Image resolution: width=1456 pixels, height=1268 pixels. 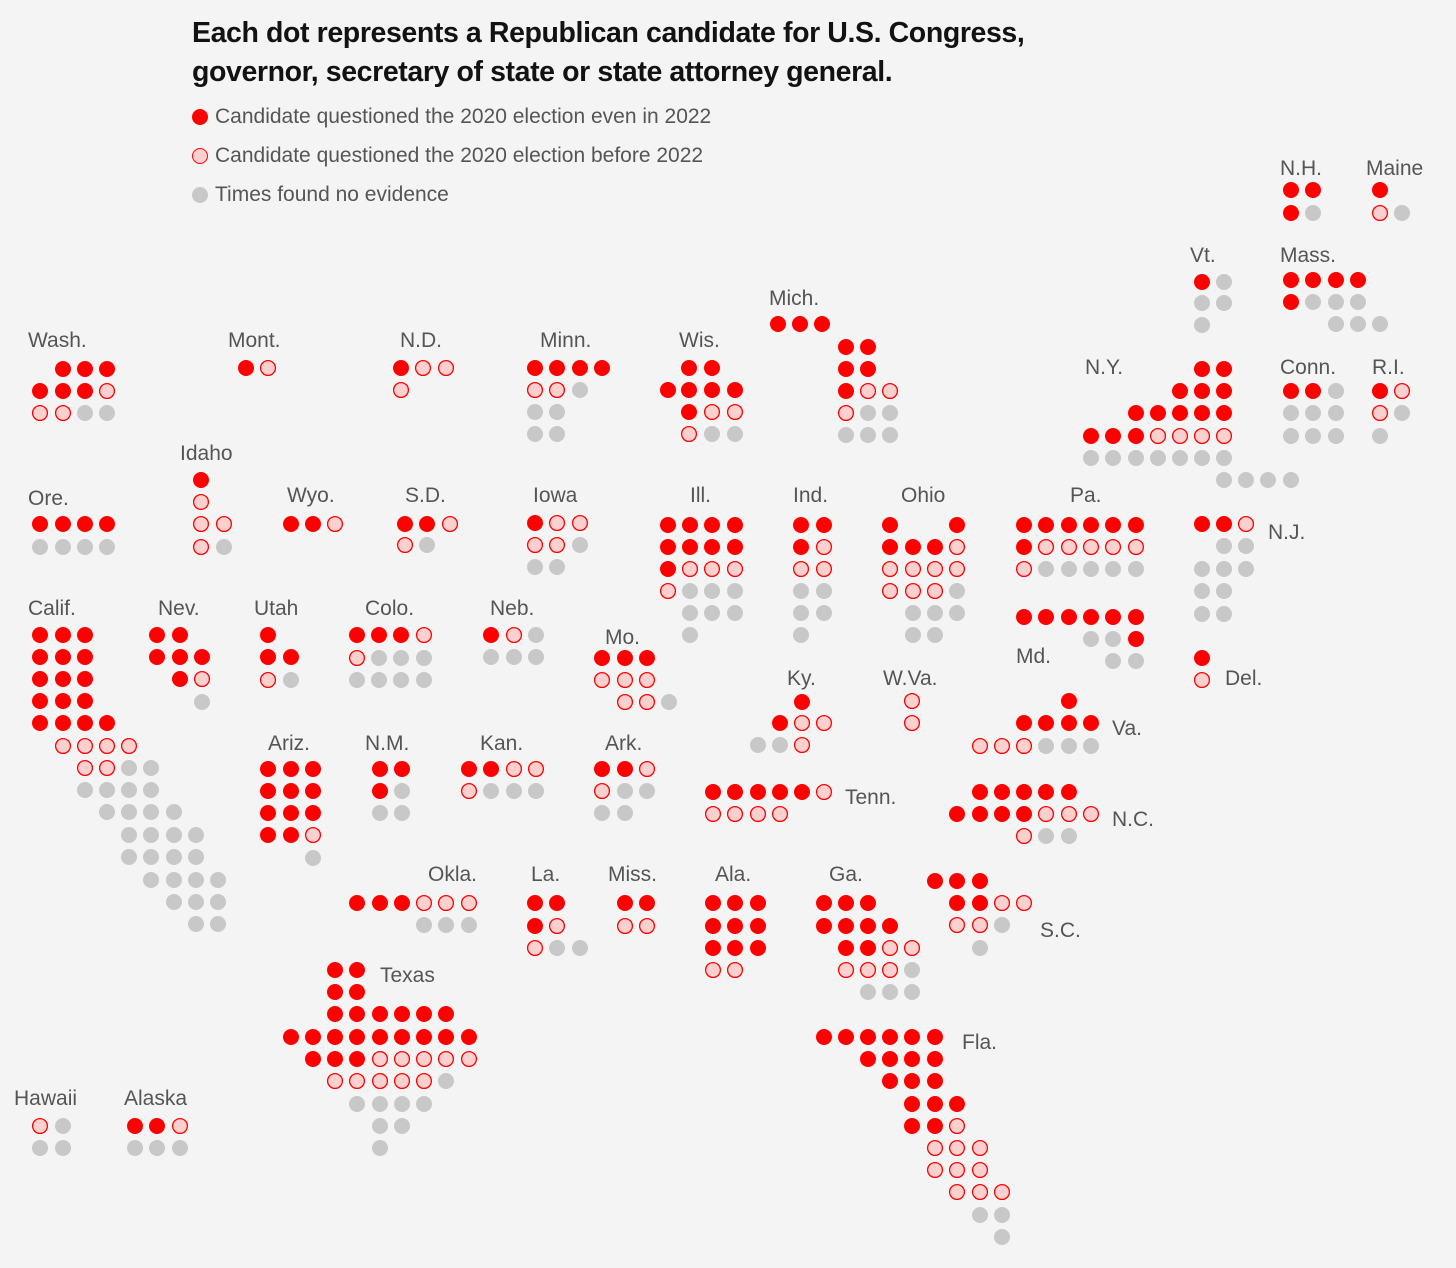 I want to click on state-n-h: N.H., so click(x=1301, y=189).